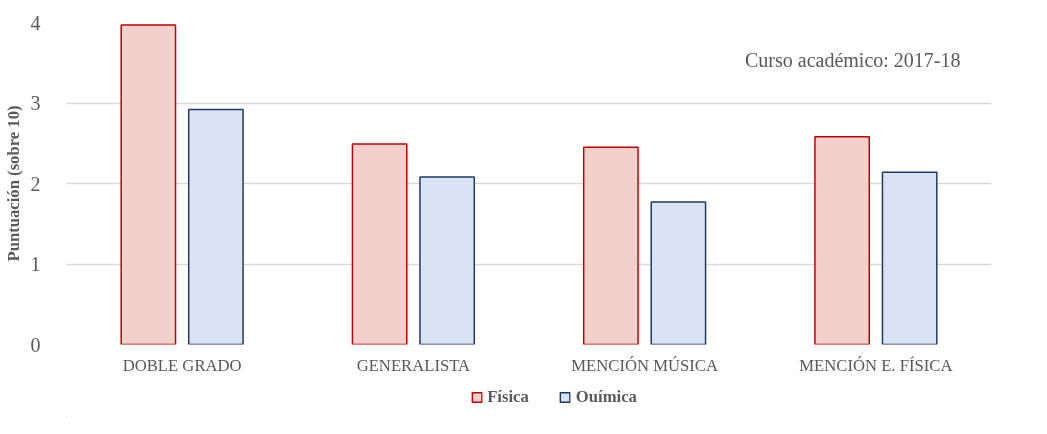 The image size is (1047, 434). Describe the element at coordinates (35, 103) in the screenshot. I see `y-tick-label: 3` at that location.